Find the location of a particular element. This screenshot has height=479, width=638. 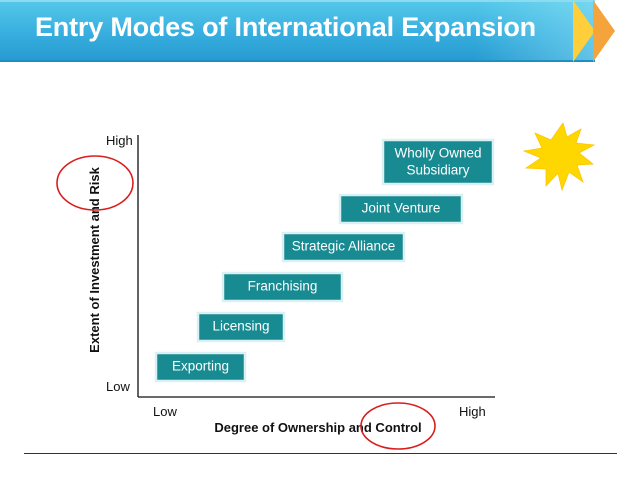

x-axis-title: Degree of Ownership and Control is located at coordinates (317, 427).